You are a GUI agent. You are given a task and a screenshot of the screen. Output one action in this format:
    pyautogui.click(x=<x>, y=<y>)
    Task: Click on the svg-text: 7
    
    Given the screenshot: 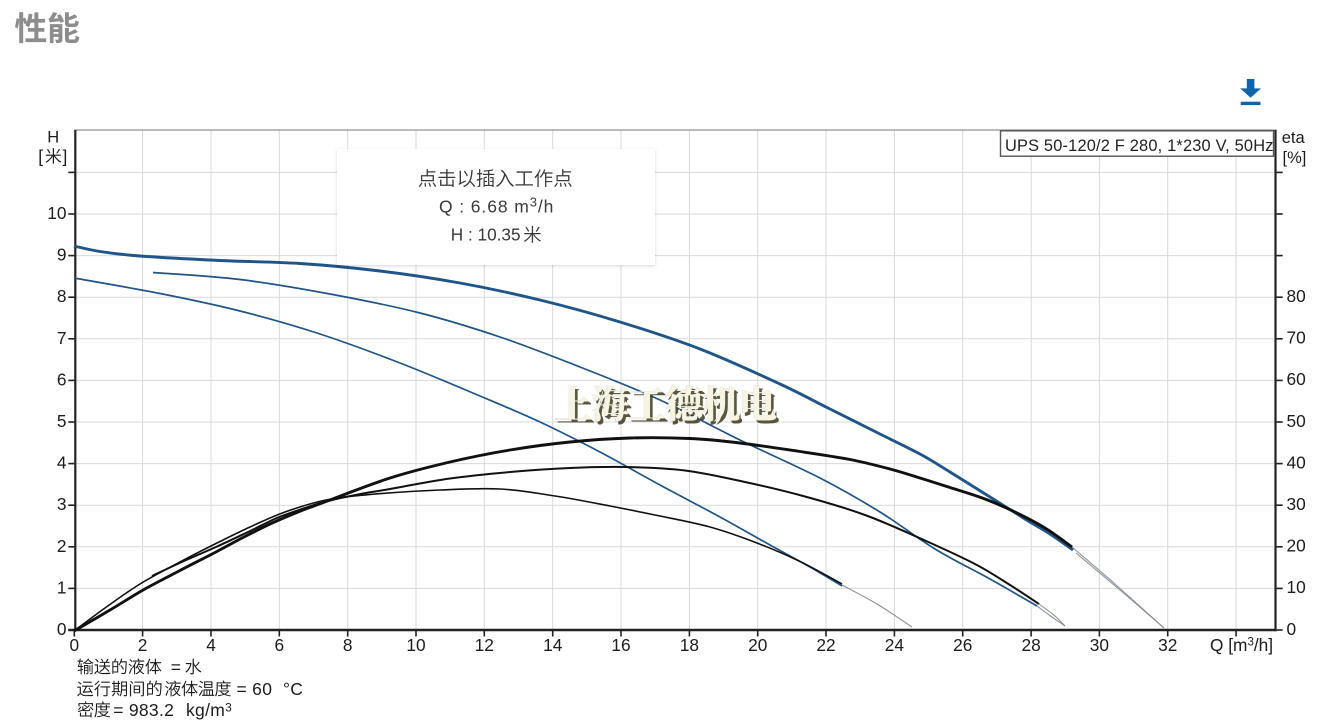 What is the action you would take?
    pyautogui.click(x=62, y=338)
    